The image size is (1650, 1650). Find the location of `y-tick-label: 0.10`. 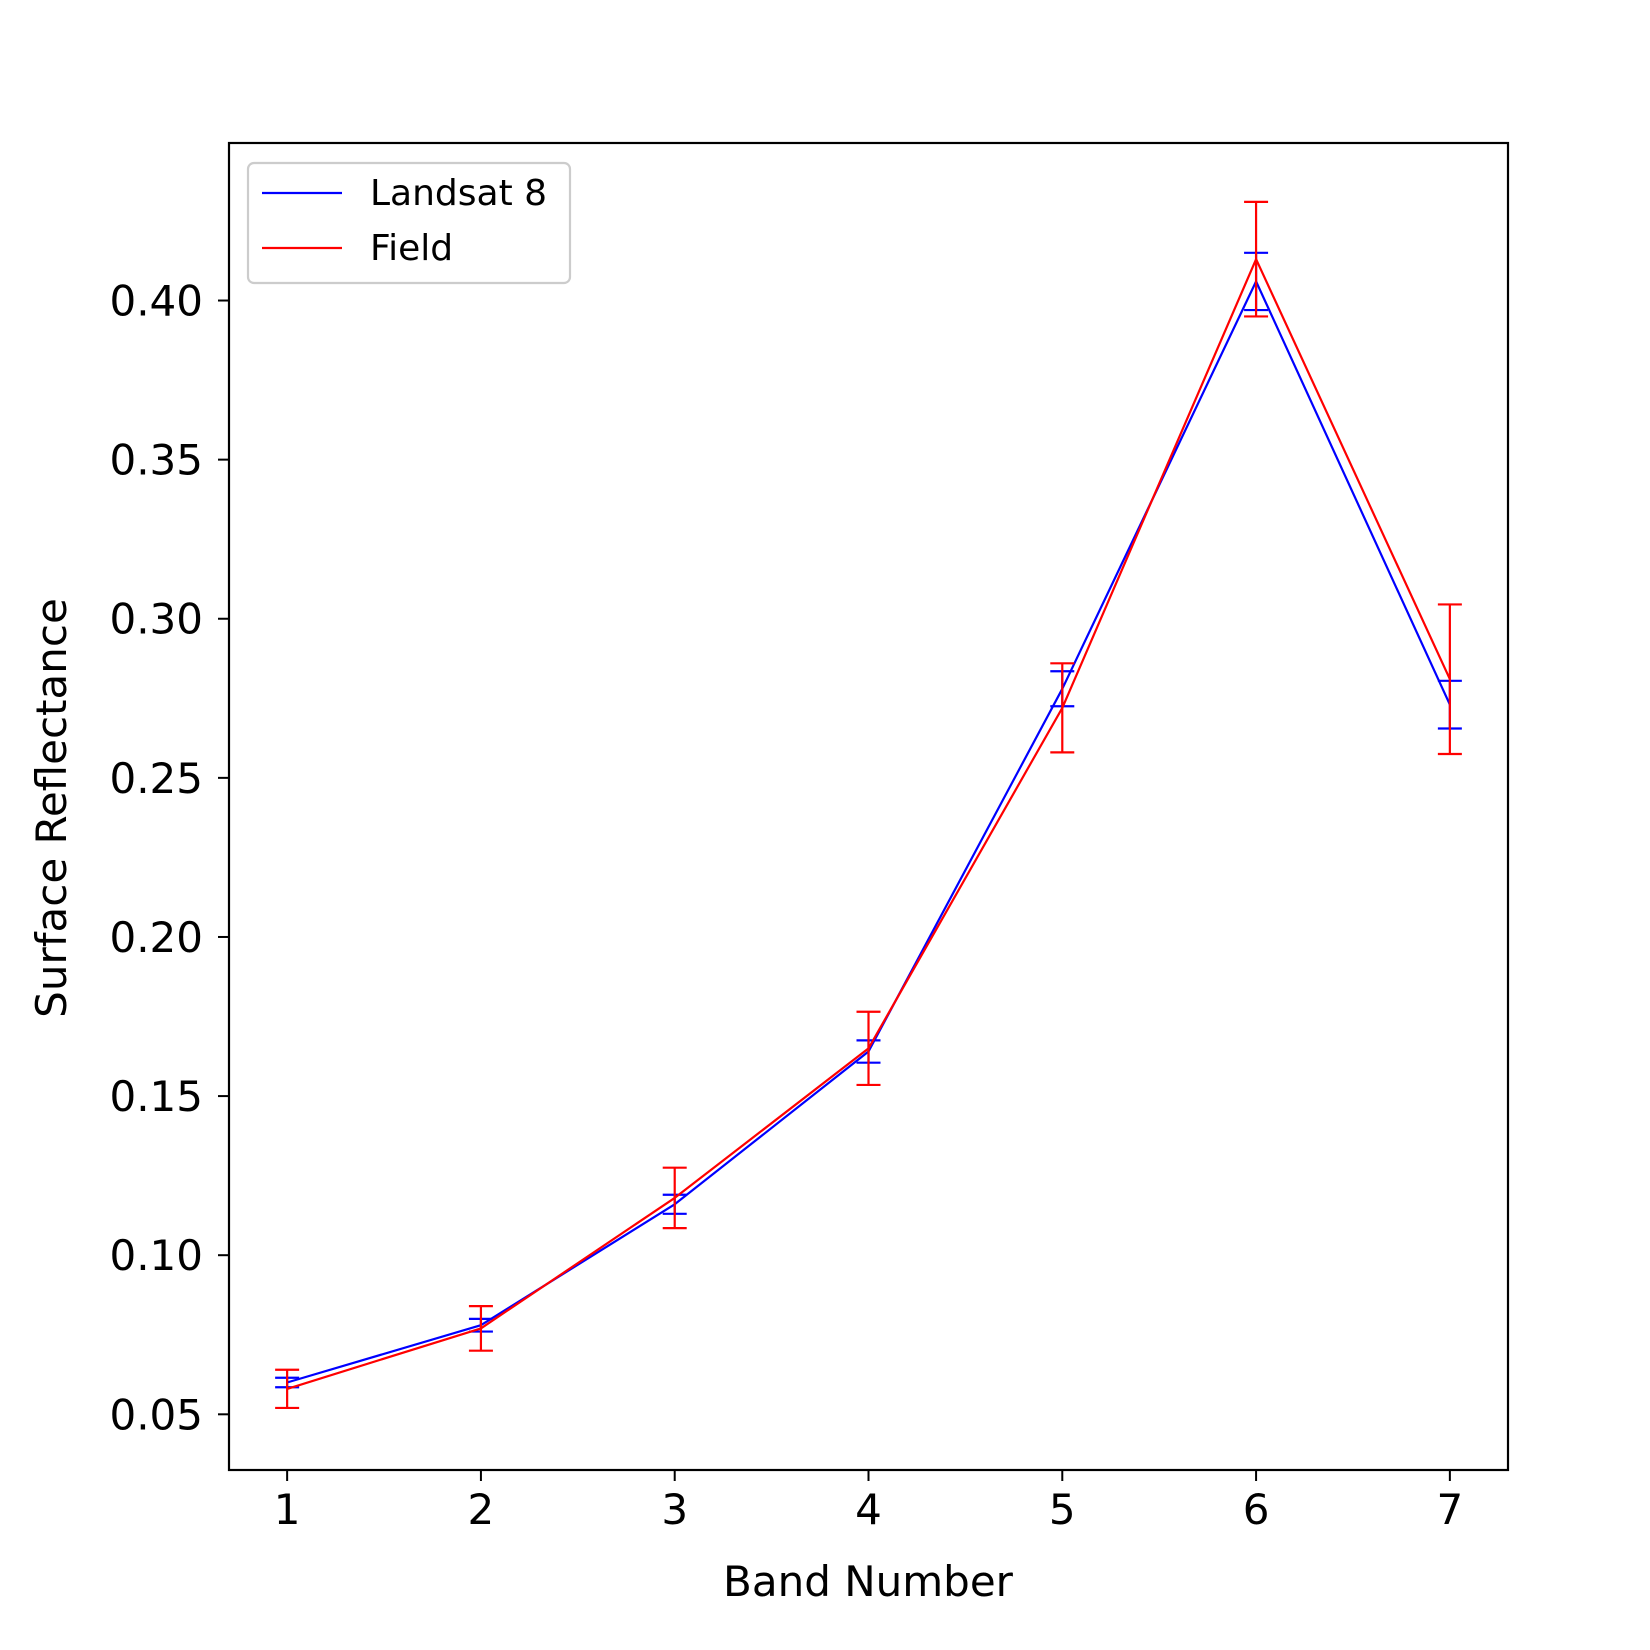

y-tick-label: 0.10 is located at coordinates (156, 1255).